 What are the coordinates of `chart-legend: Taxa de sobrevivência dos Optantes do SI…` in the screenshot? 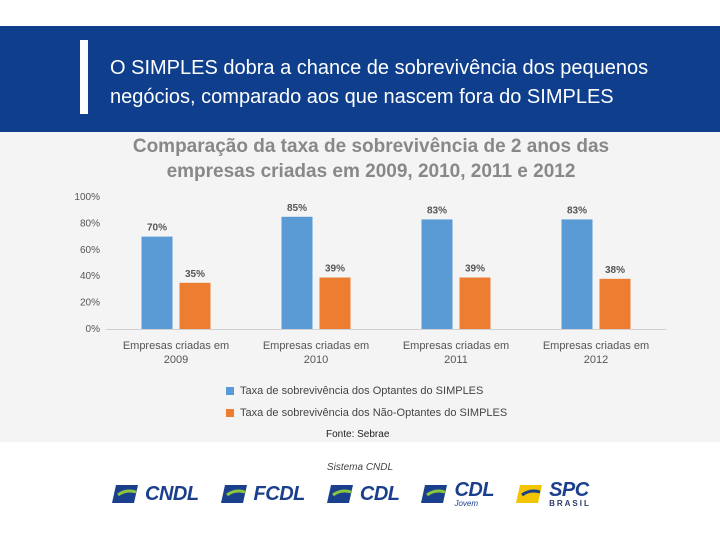 It's located at (366, 404).